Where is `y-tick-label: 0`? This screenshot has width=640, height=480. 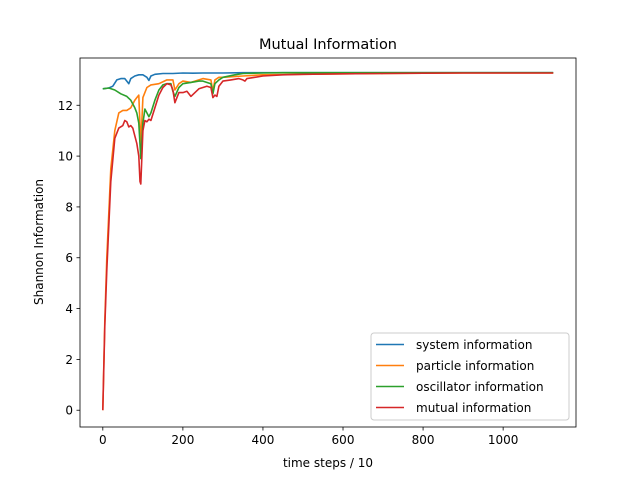
y-tick-label: 0 is located at coordinates (69, 411).